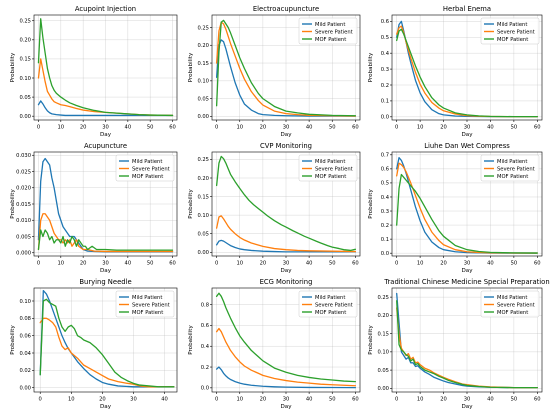  Describe the element at coordinates (203, 197) in the screenshot. I see `y-tick-label: 0.15` at that location.